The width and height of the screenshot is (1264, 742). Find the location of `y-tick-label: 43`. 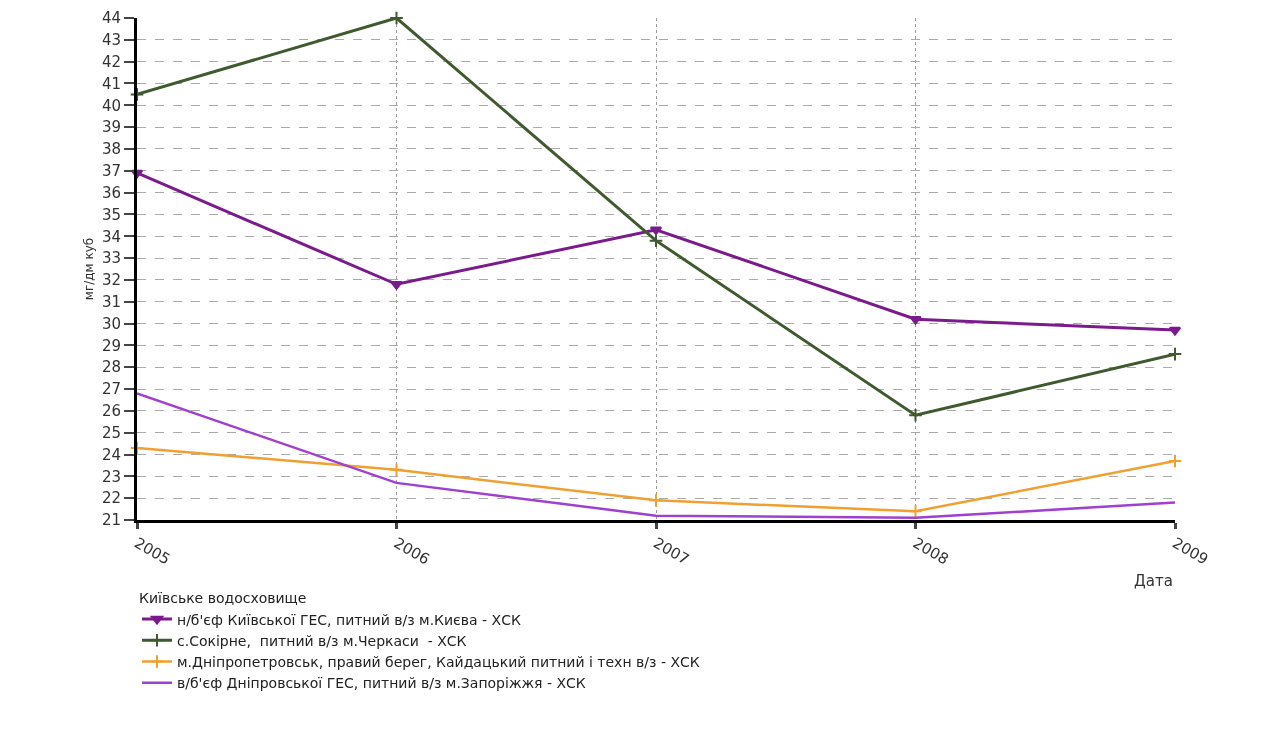

y-tick-label: 43 is located at coordinates (111, 40).